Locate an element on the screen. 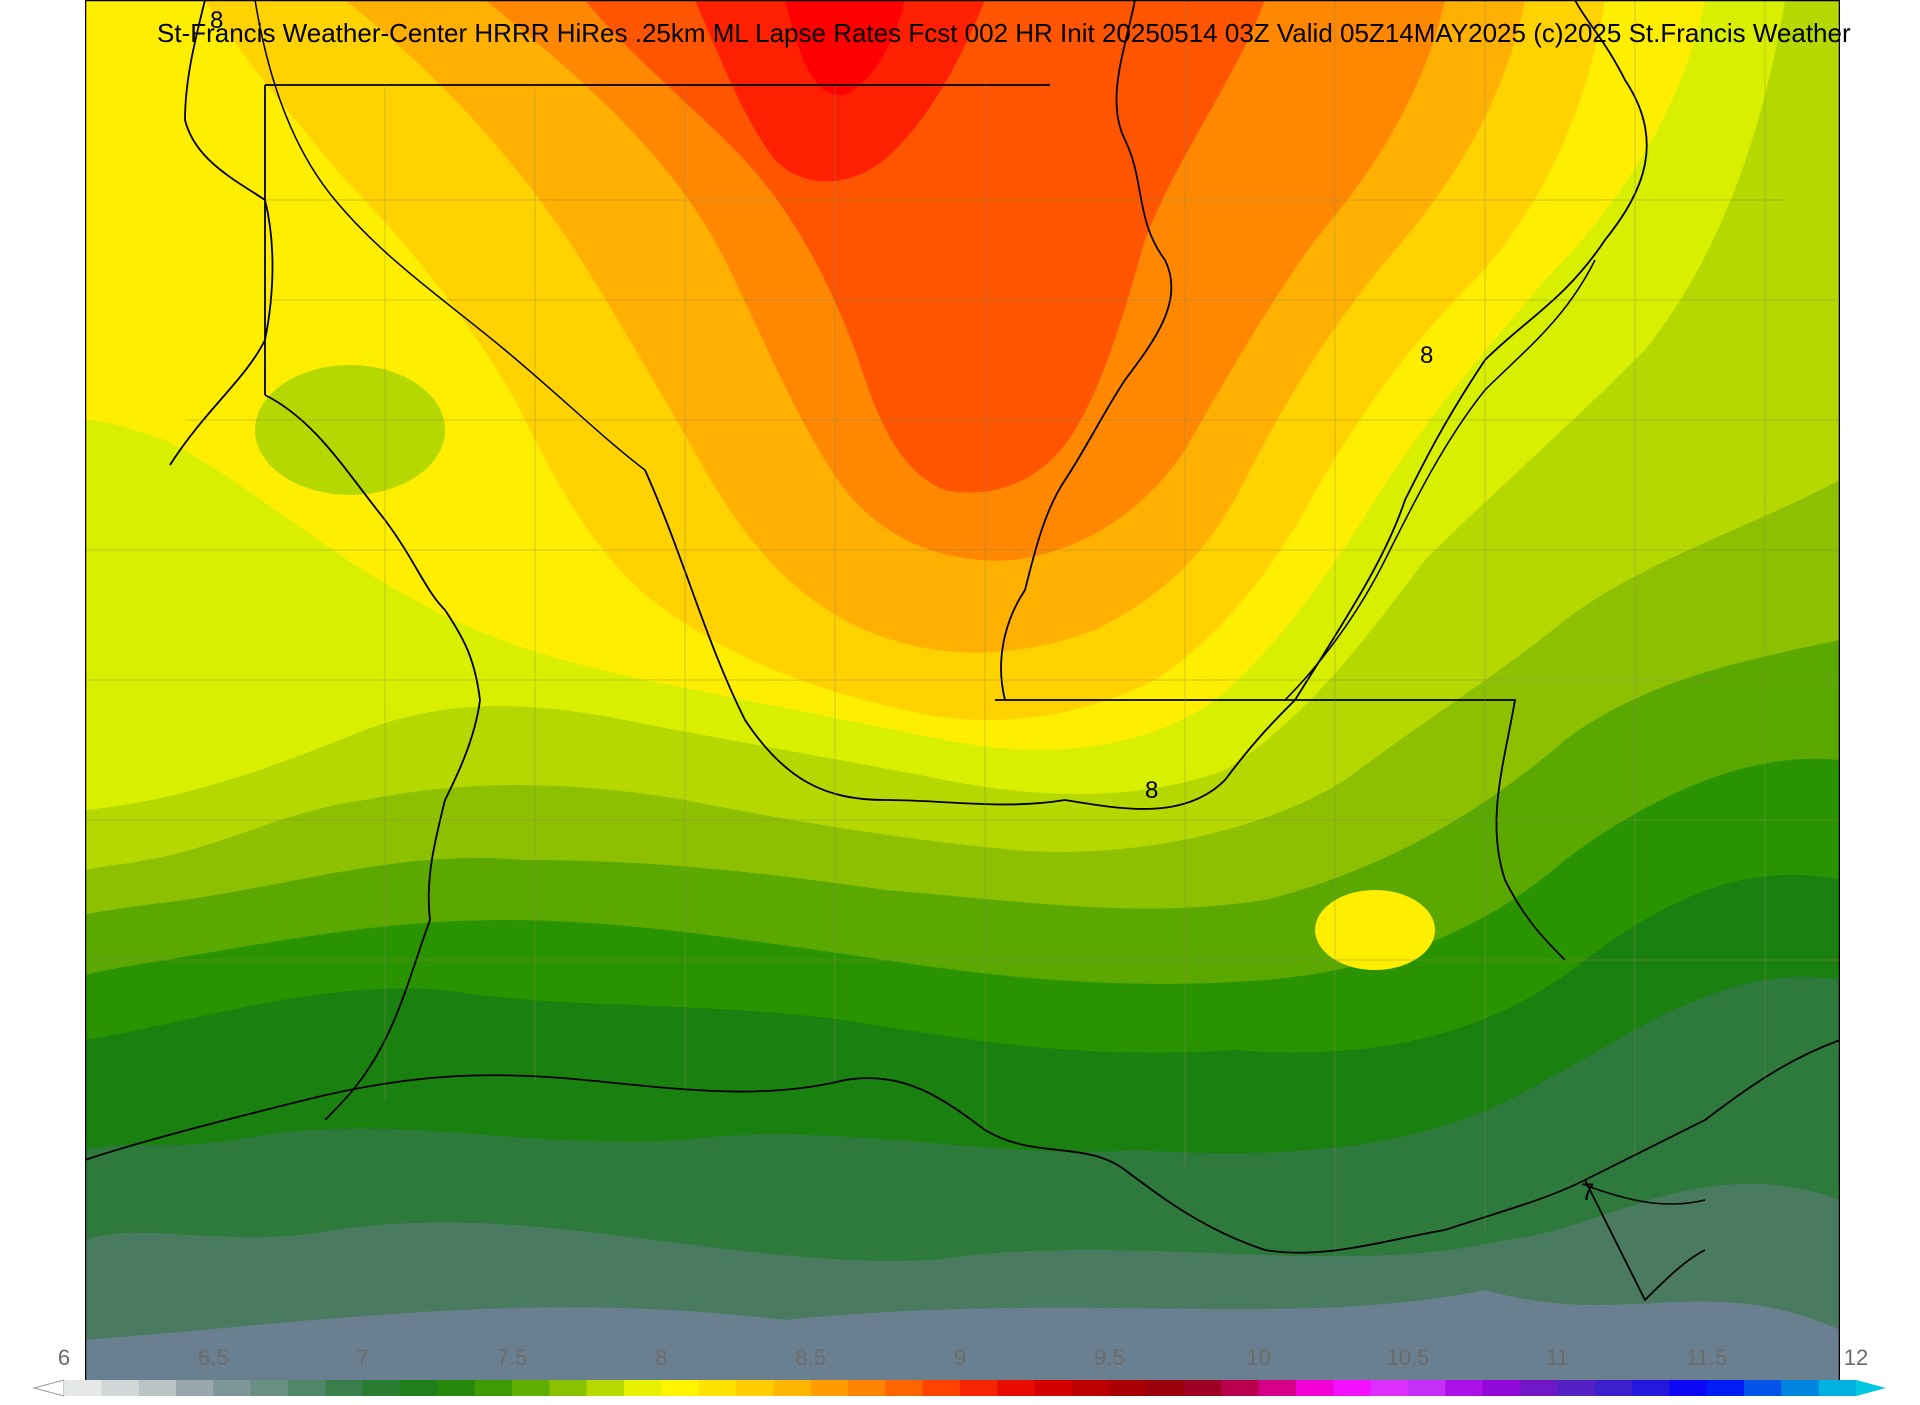 Image resolution: width=1920 pixels, height=1405 pixels. colorbar-tick-label: 9 is located at coordinates (960, 1357).